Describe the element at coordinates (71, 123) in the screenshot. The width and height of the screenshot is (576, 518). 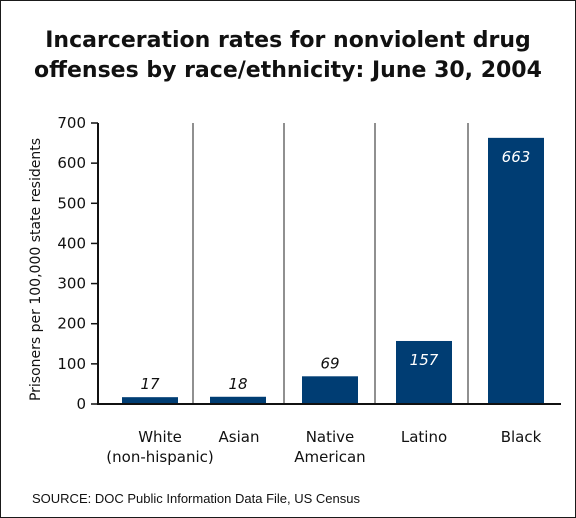
I see `y-tick-label-700: 700` at that location.